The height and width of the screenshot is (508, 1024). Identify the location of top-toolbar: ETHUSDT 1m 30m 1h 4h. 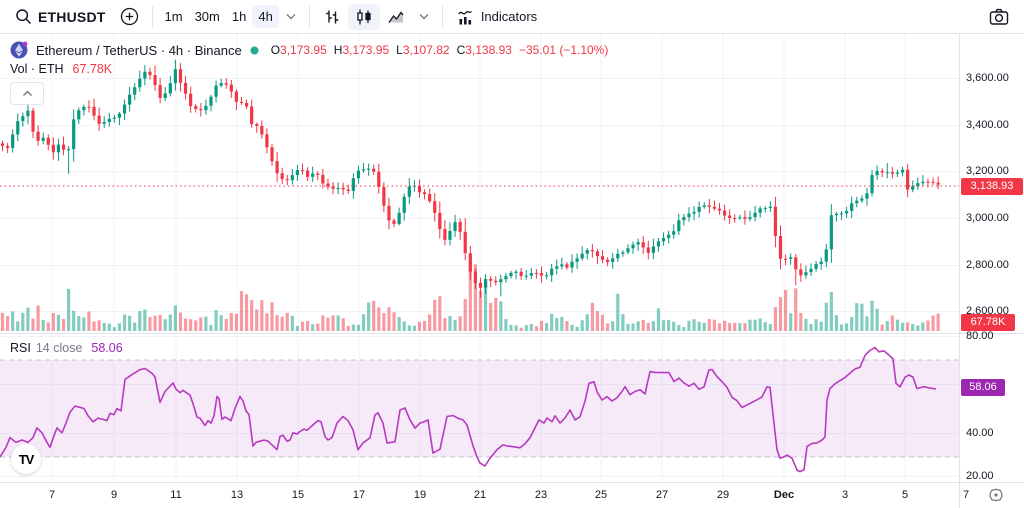
(512, 17).